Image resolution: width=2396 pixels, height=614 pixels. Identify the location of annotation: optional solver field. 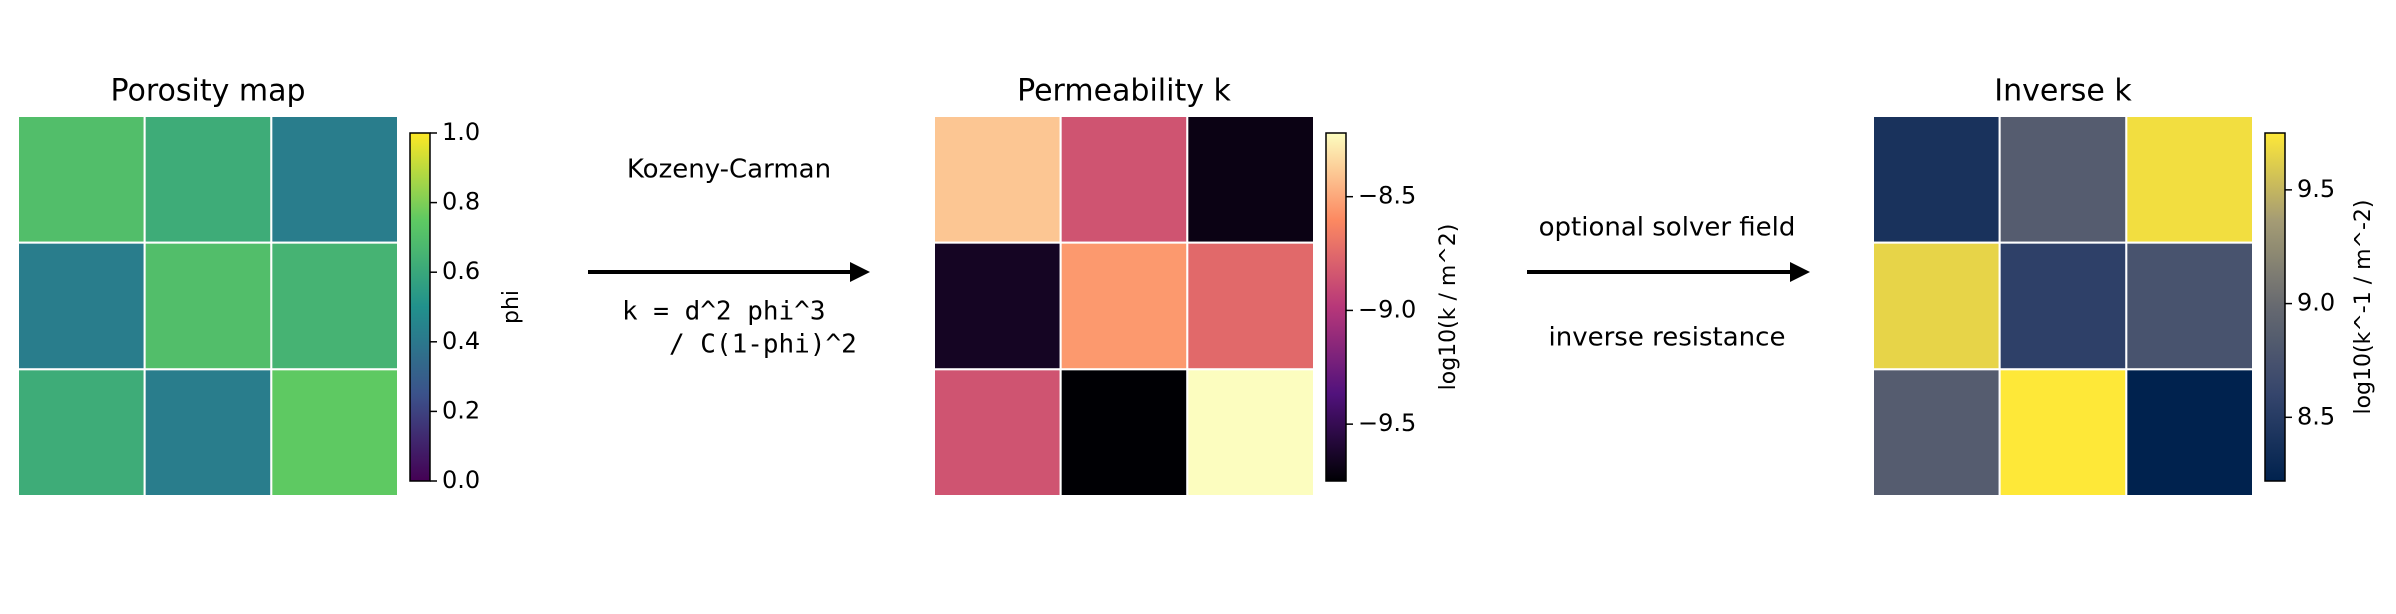
(1667, 228).